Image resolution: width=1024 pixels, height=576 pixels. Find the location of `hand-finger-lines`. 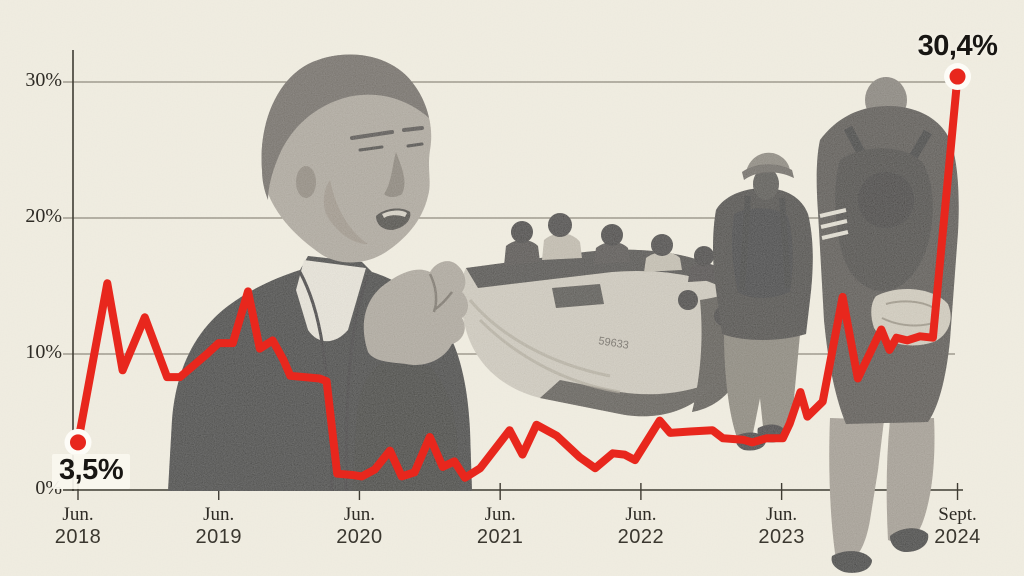

hand-finger-lines is located at coordinates (440, 293).